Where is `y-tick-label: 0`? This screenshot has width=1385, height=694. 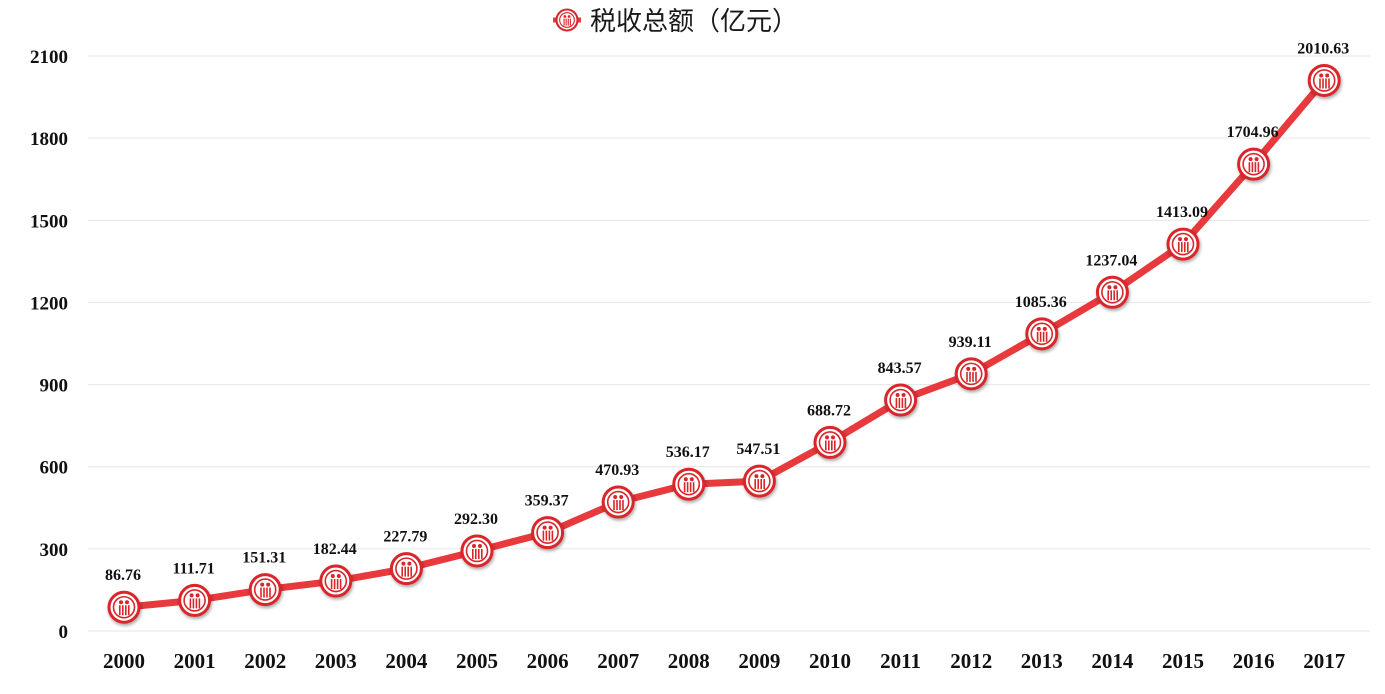 y-tick-label: 0 is located at coordinates (64, 632).